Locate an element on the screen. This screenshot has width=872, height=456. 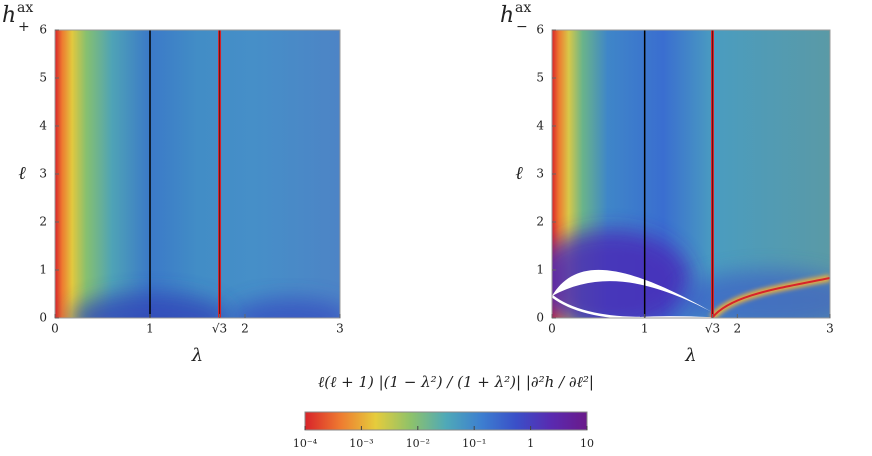
colorbar-tick-label: 10⁻¹ is located at coordinates (474, 443).